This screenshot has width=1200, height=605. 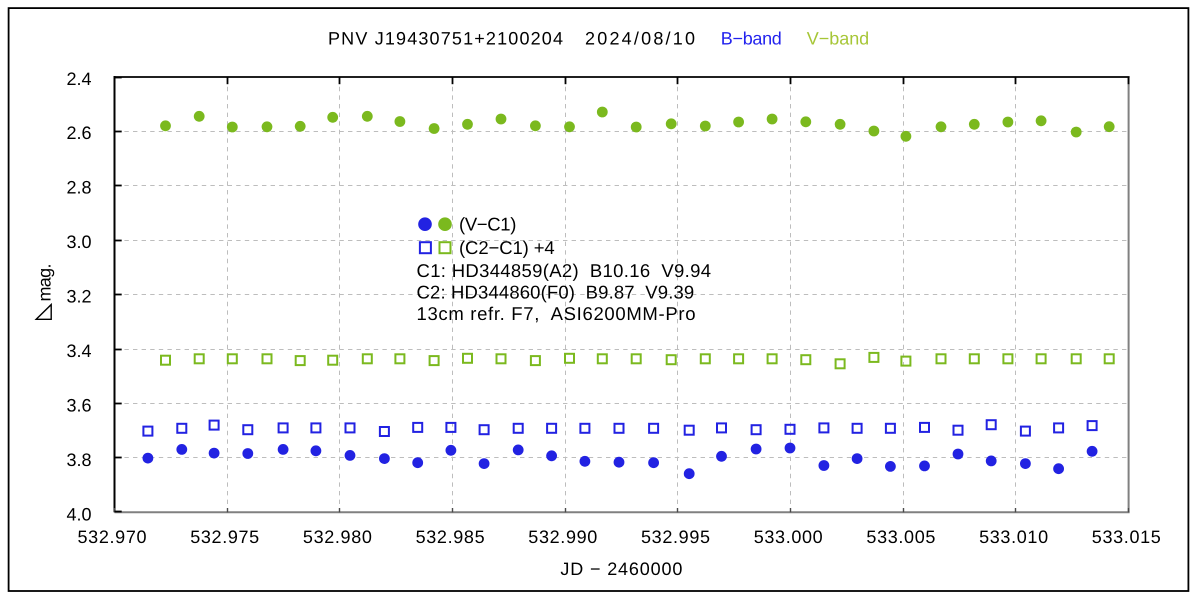 What do you see at coordinates (556, 313) in the screenshot?
I see `svg-text: 13cm refr. F7, ASI6200MM-Pro` at bounding box center [556, 313].